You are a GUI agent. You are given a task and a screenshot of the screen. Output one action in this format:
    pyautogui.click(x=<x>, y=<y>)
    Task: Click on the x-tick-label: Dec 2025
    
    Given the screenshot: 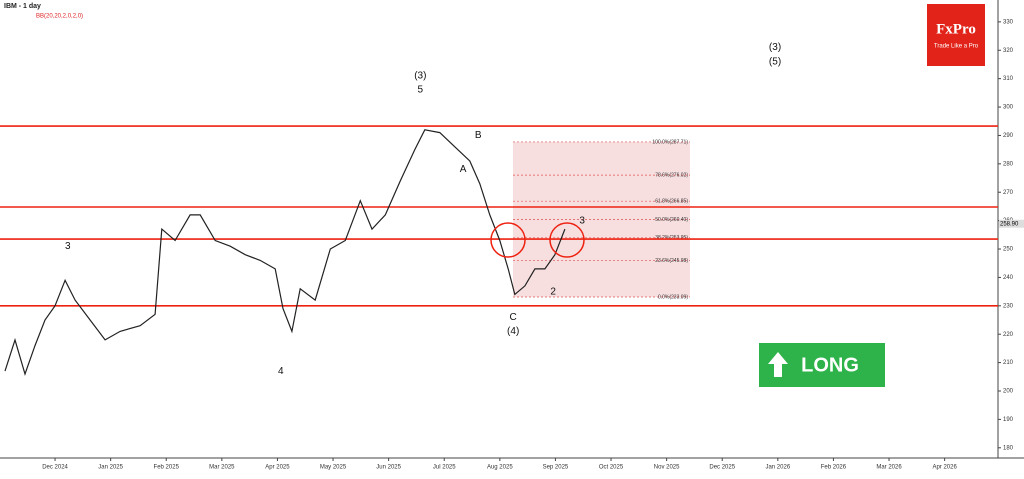 What is the action you would take?
    pyautogui.click(x=722, y=468)
    